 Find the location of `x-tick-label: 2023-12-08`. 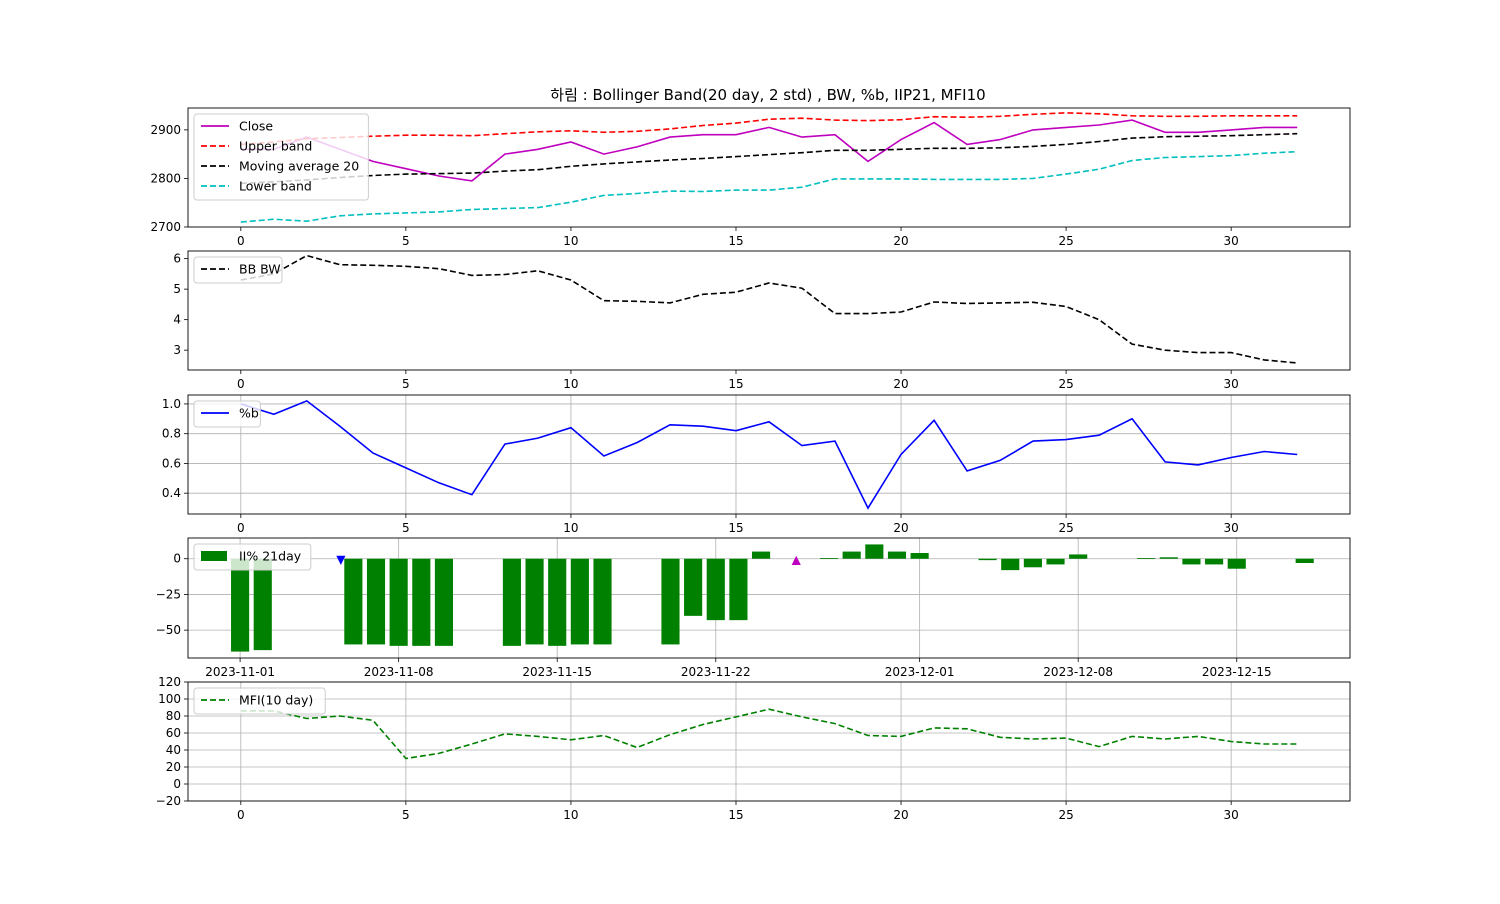

x-tick-label: 2023-12-08 is located at coordinates (1078, 672).